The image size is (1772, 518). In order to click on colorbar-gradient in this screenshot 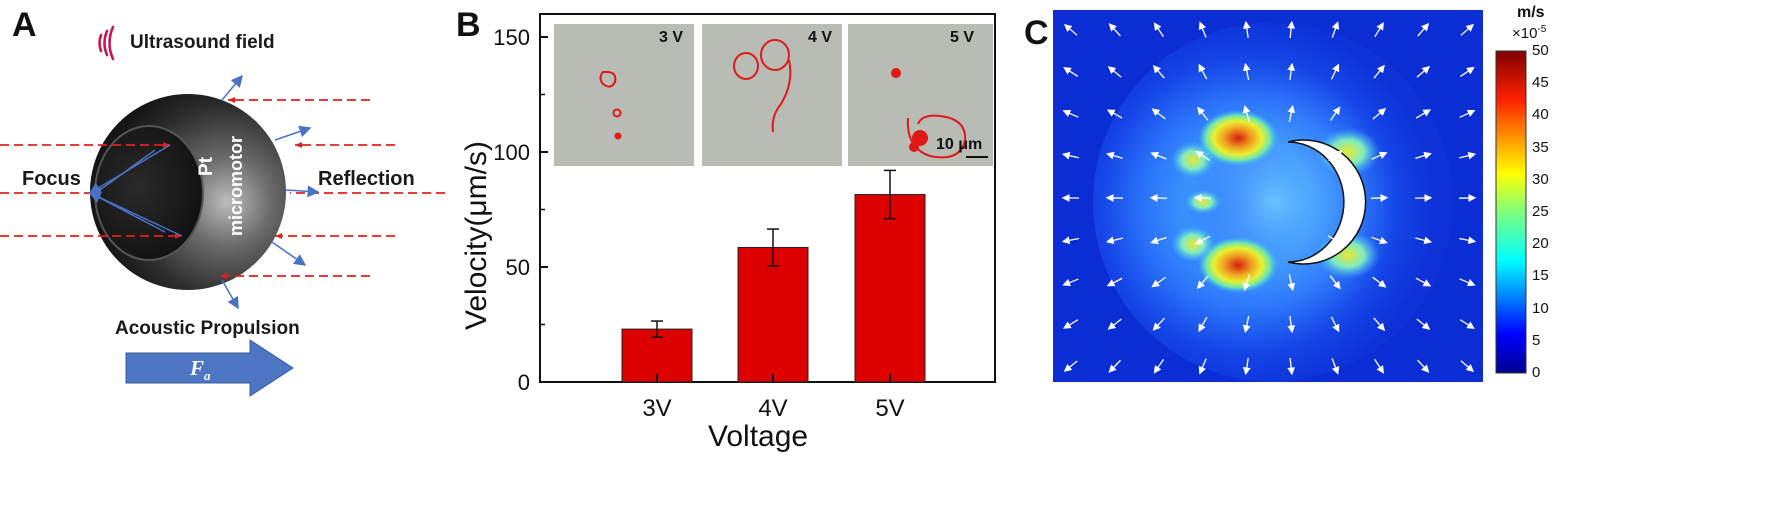, I will do `click(1511, 212)`.